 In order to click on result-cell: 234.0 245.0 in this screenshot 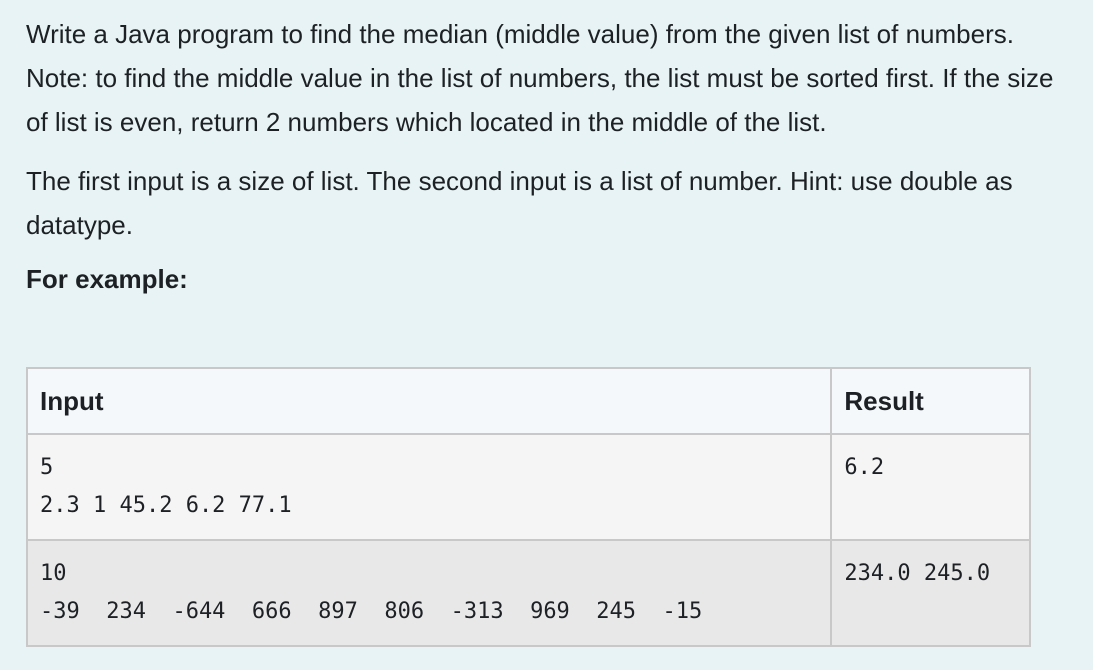, I will do `click(930, 593)`.